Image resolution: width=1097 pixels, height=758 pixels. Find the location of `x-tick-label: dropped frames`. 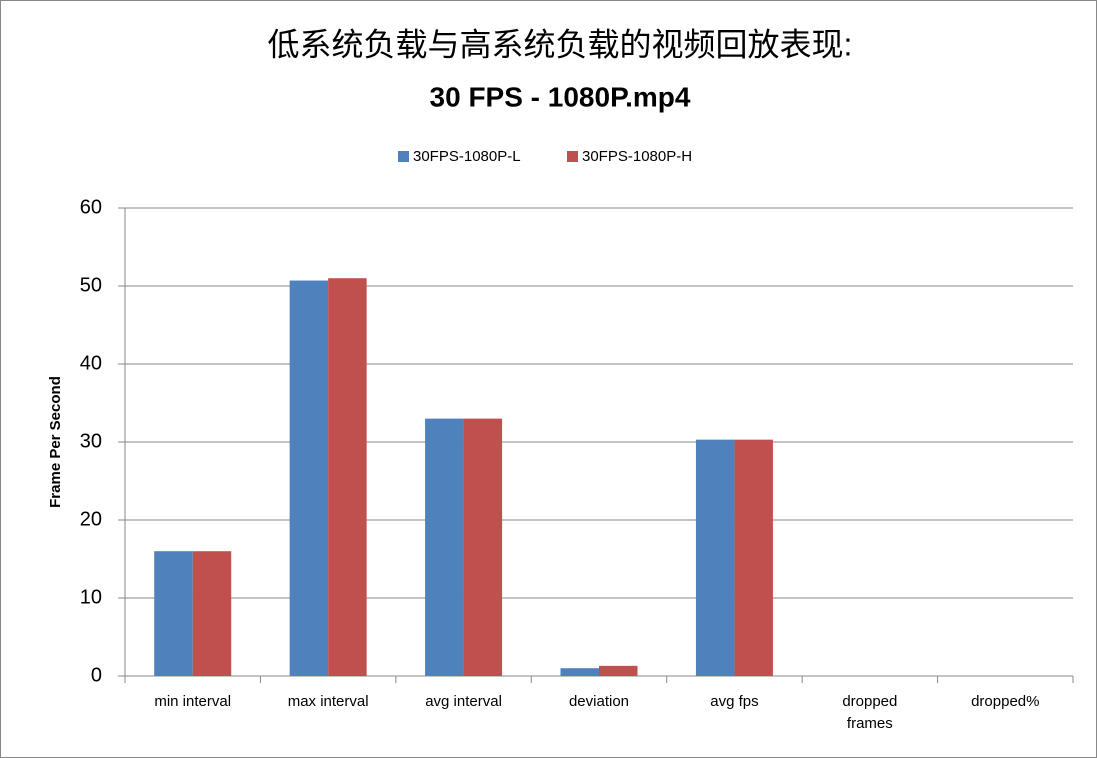

x-tick-label: dropped frames is located at coordinates (870, 712).